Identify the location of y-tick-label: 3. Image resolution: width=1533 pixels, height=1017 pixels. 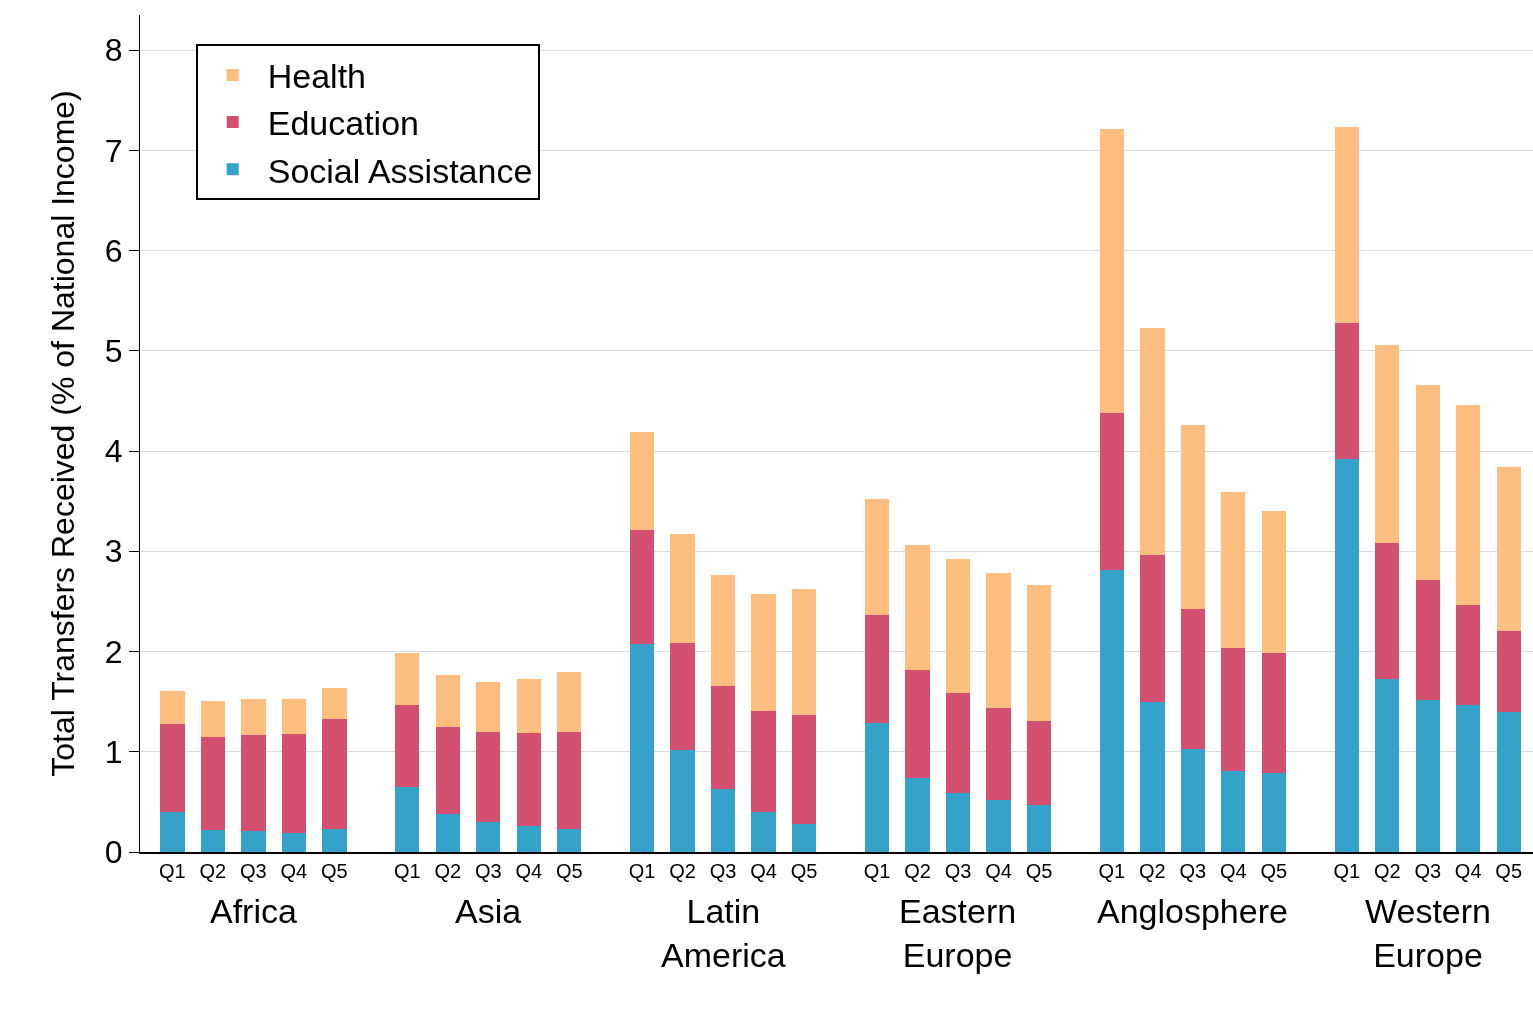
(113, 551).